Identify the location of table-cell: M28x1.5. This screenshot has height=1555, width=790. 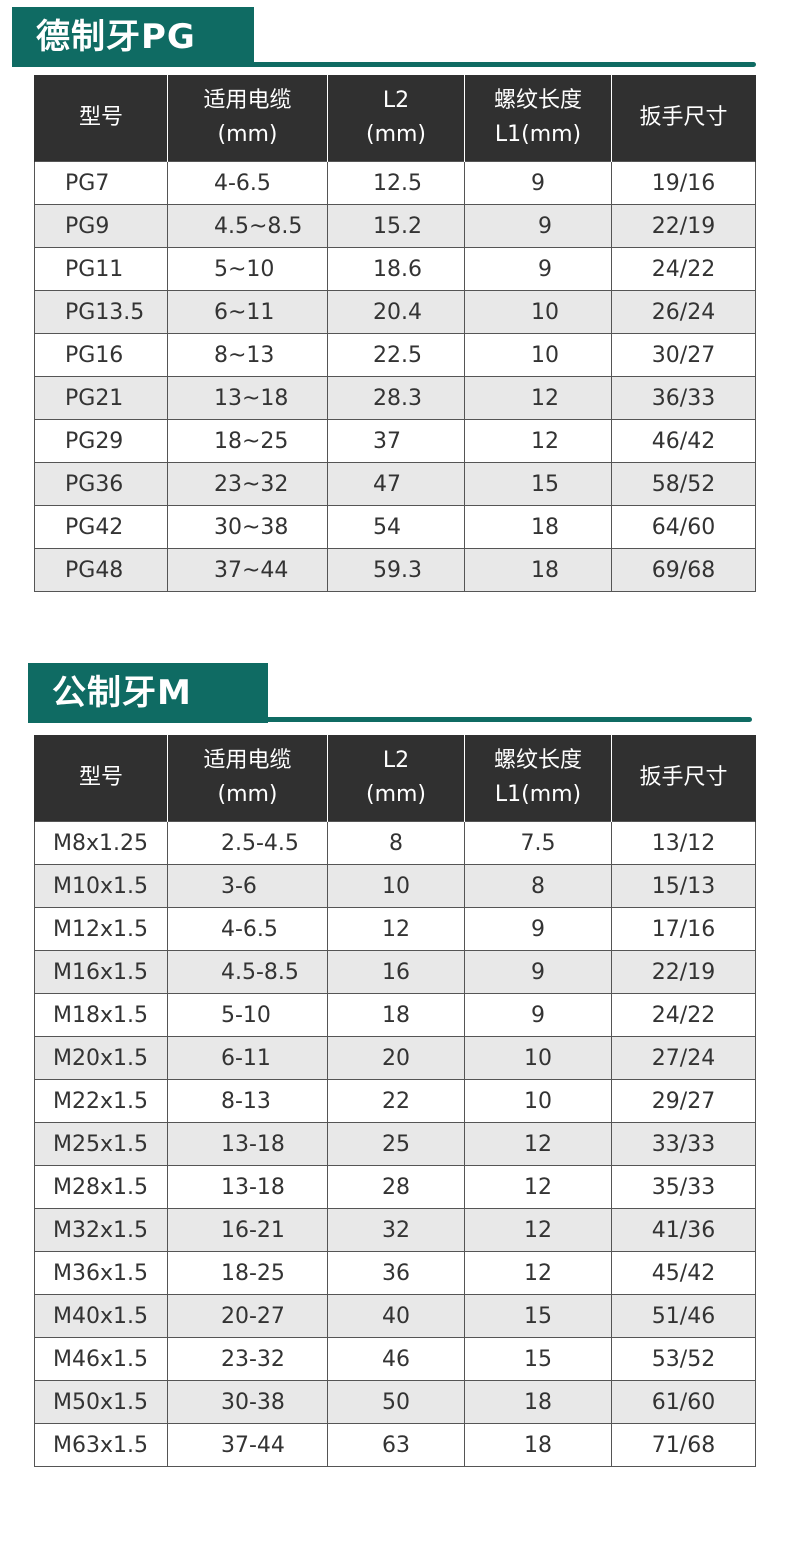
(101, 1187).